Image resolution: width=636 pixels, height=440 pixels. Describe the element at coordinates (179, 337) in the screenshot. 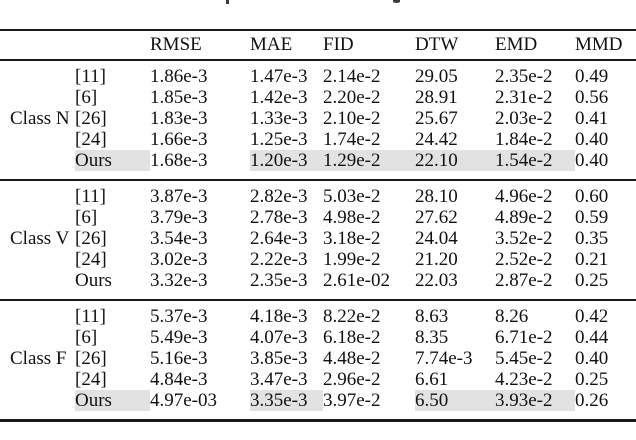

I see `value-cell: 5.49e-3` at that location.